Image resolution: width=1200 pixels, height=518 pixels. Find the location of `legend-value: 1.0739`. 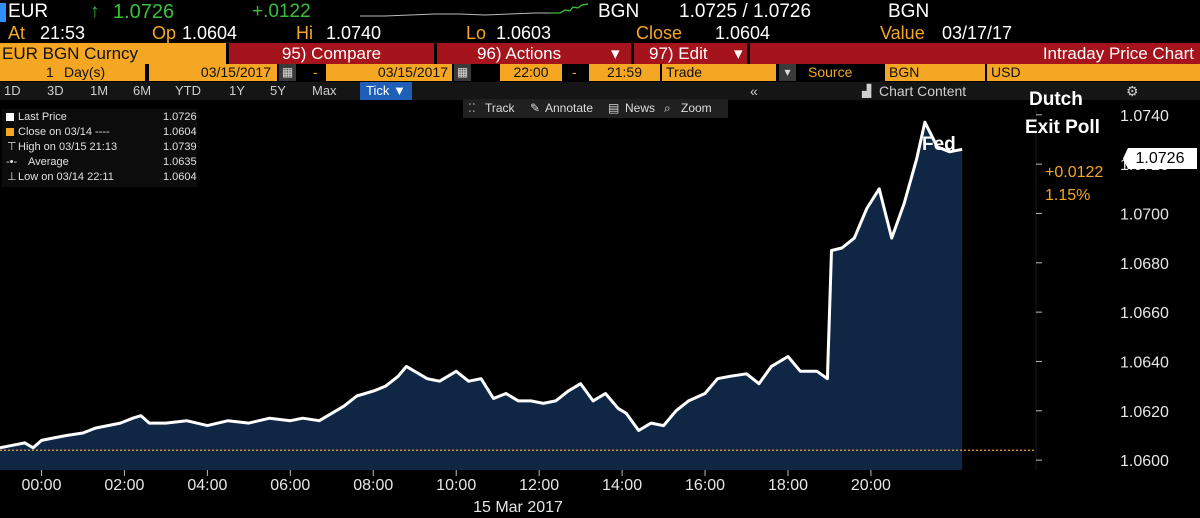

legend-value: 1.0739 is located at coordinates (180, 147).